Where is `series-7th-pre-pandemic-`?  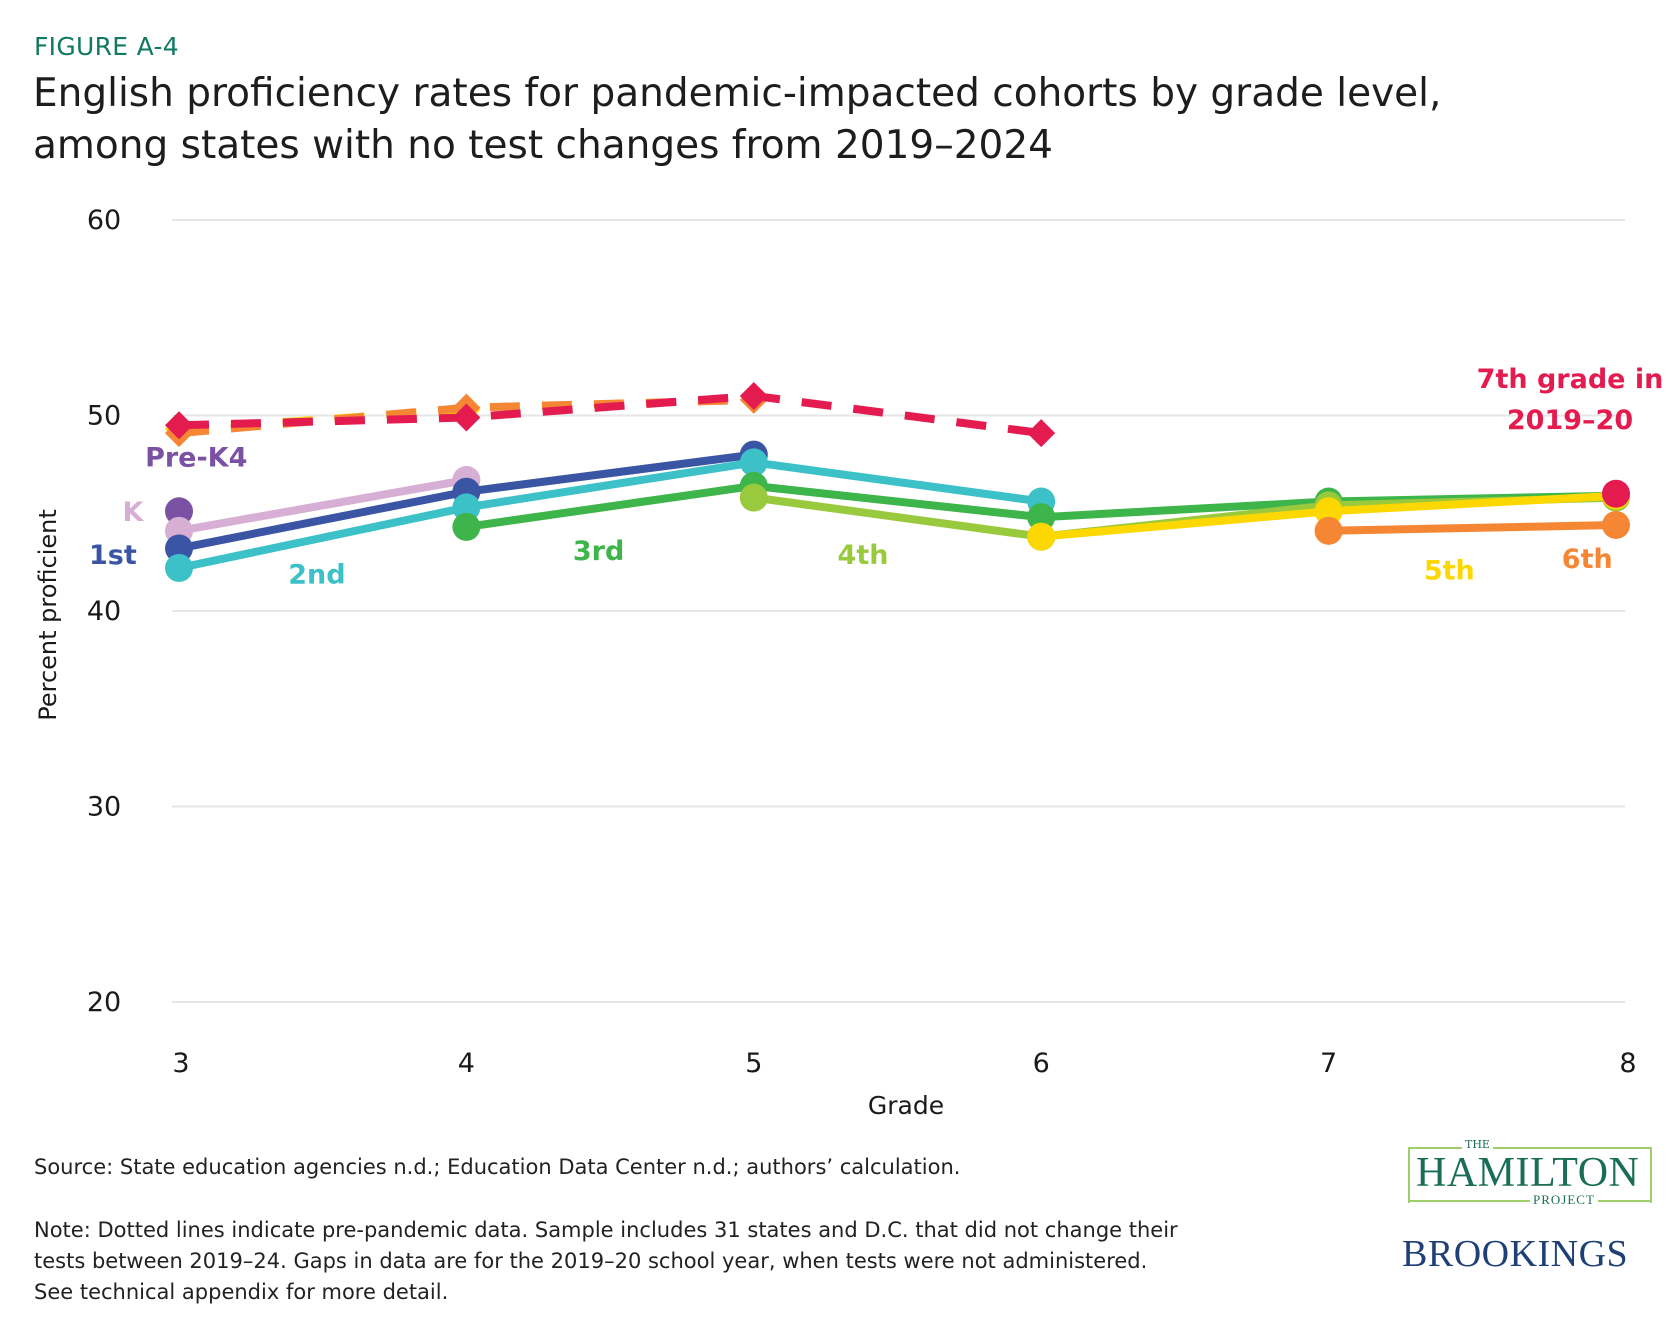 series-7th-pre-pandemic- is located at coordinates (610, 414).